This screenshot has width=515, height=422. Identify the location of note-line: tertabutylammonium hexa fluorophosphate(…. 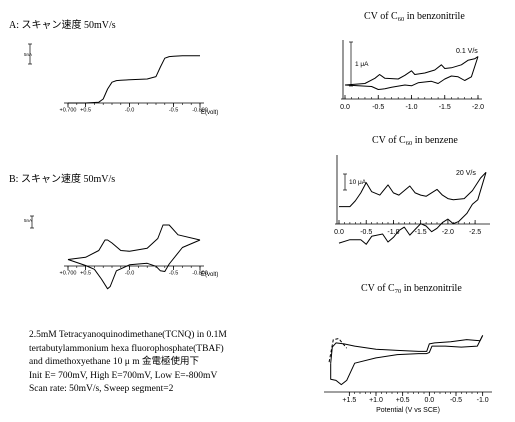
(126, 348).